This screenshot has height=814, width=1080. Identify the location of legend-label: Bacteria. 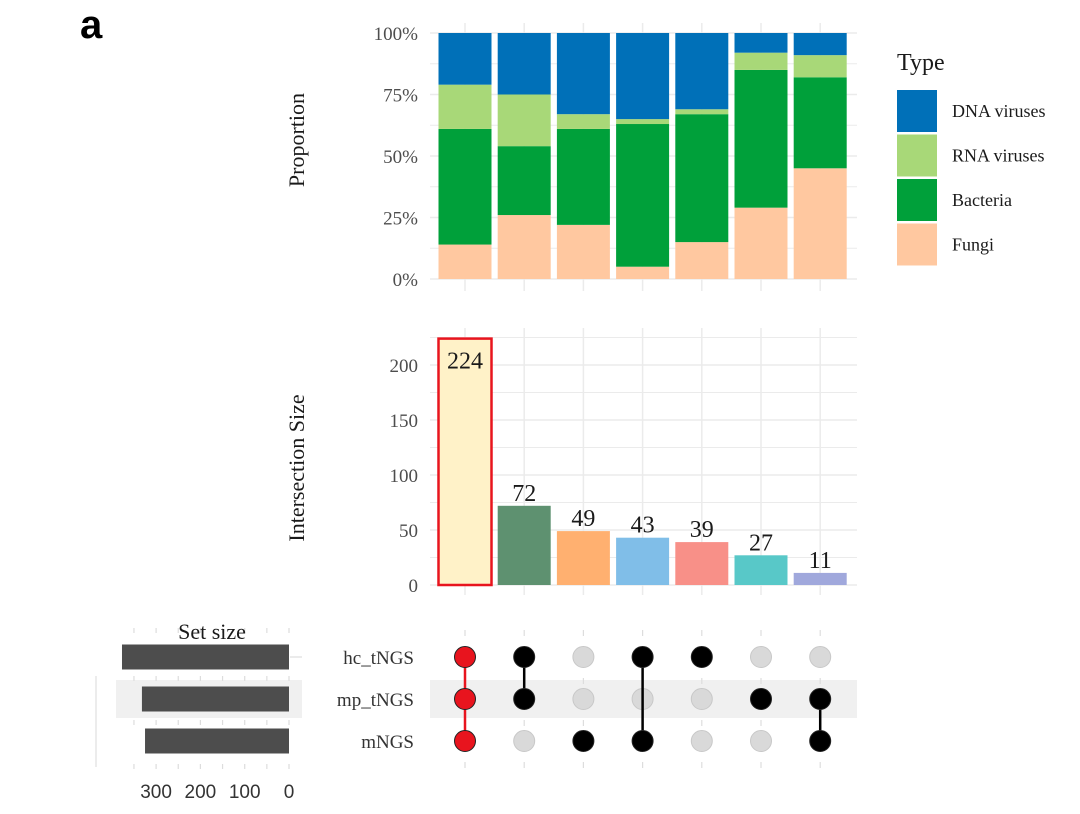
(982, 200).